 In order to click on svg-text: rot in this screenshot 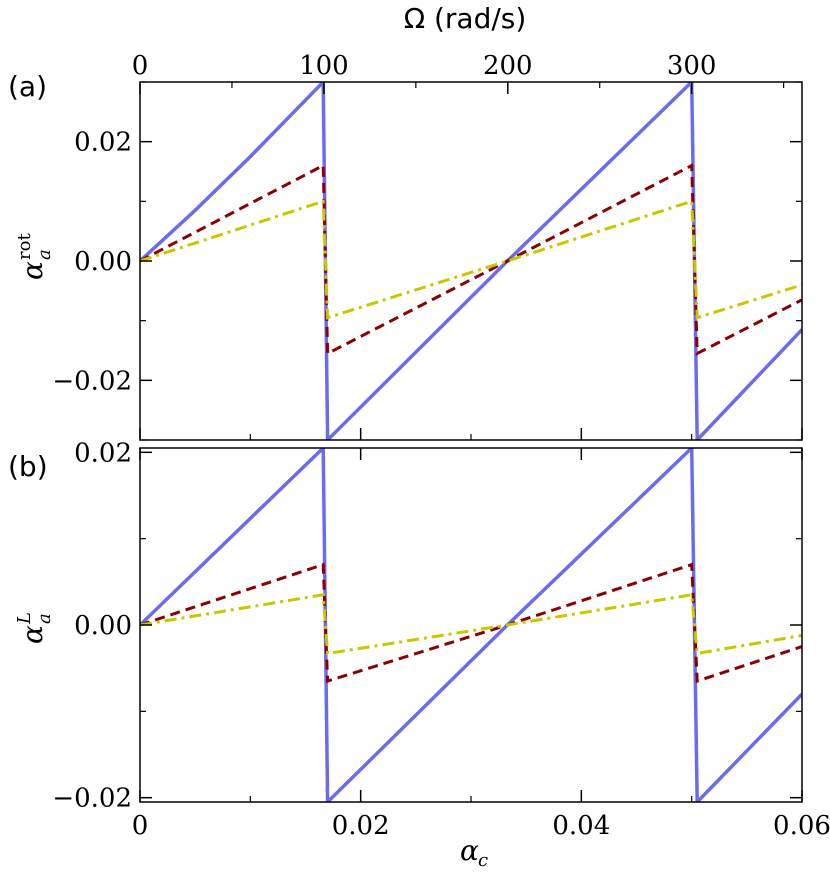, I will do `click(24, 246)`.